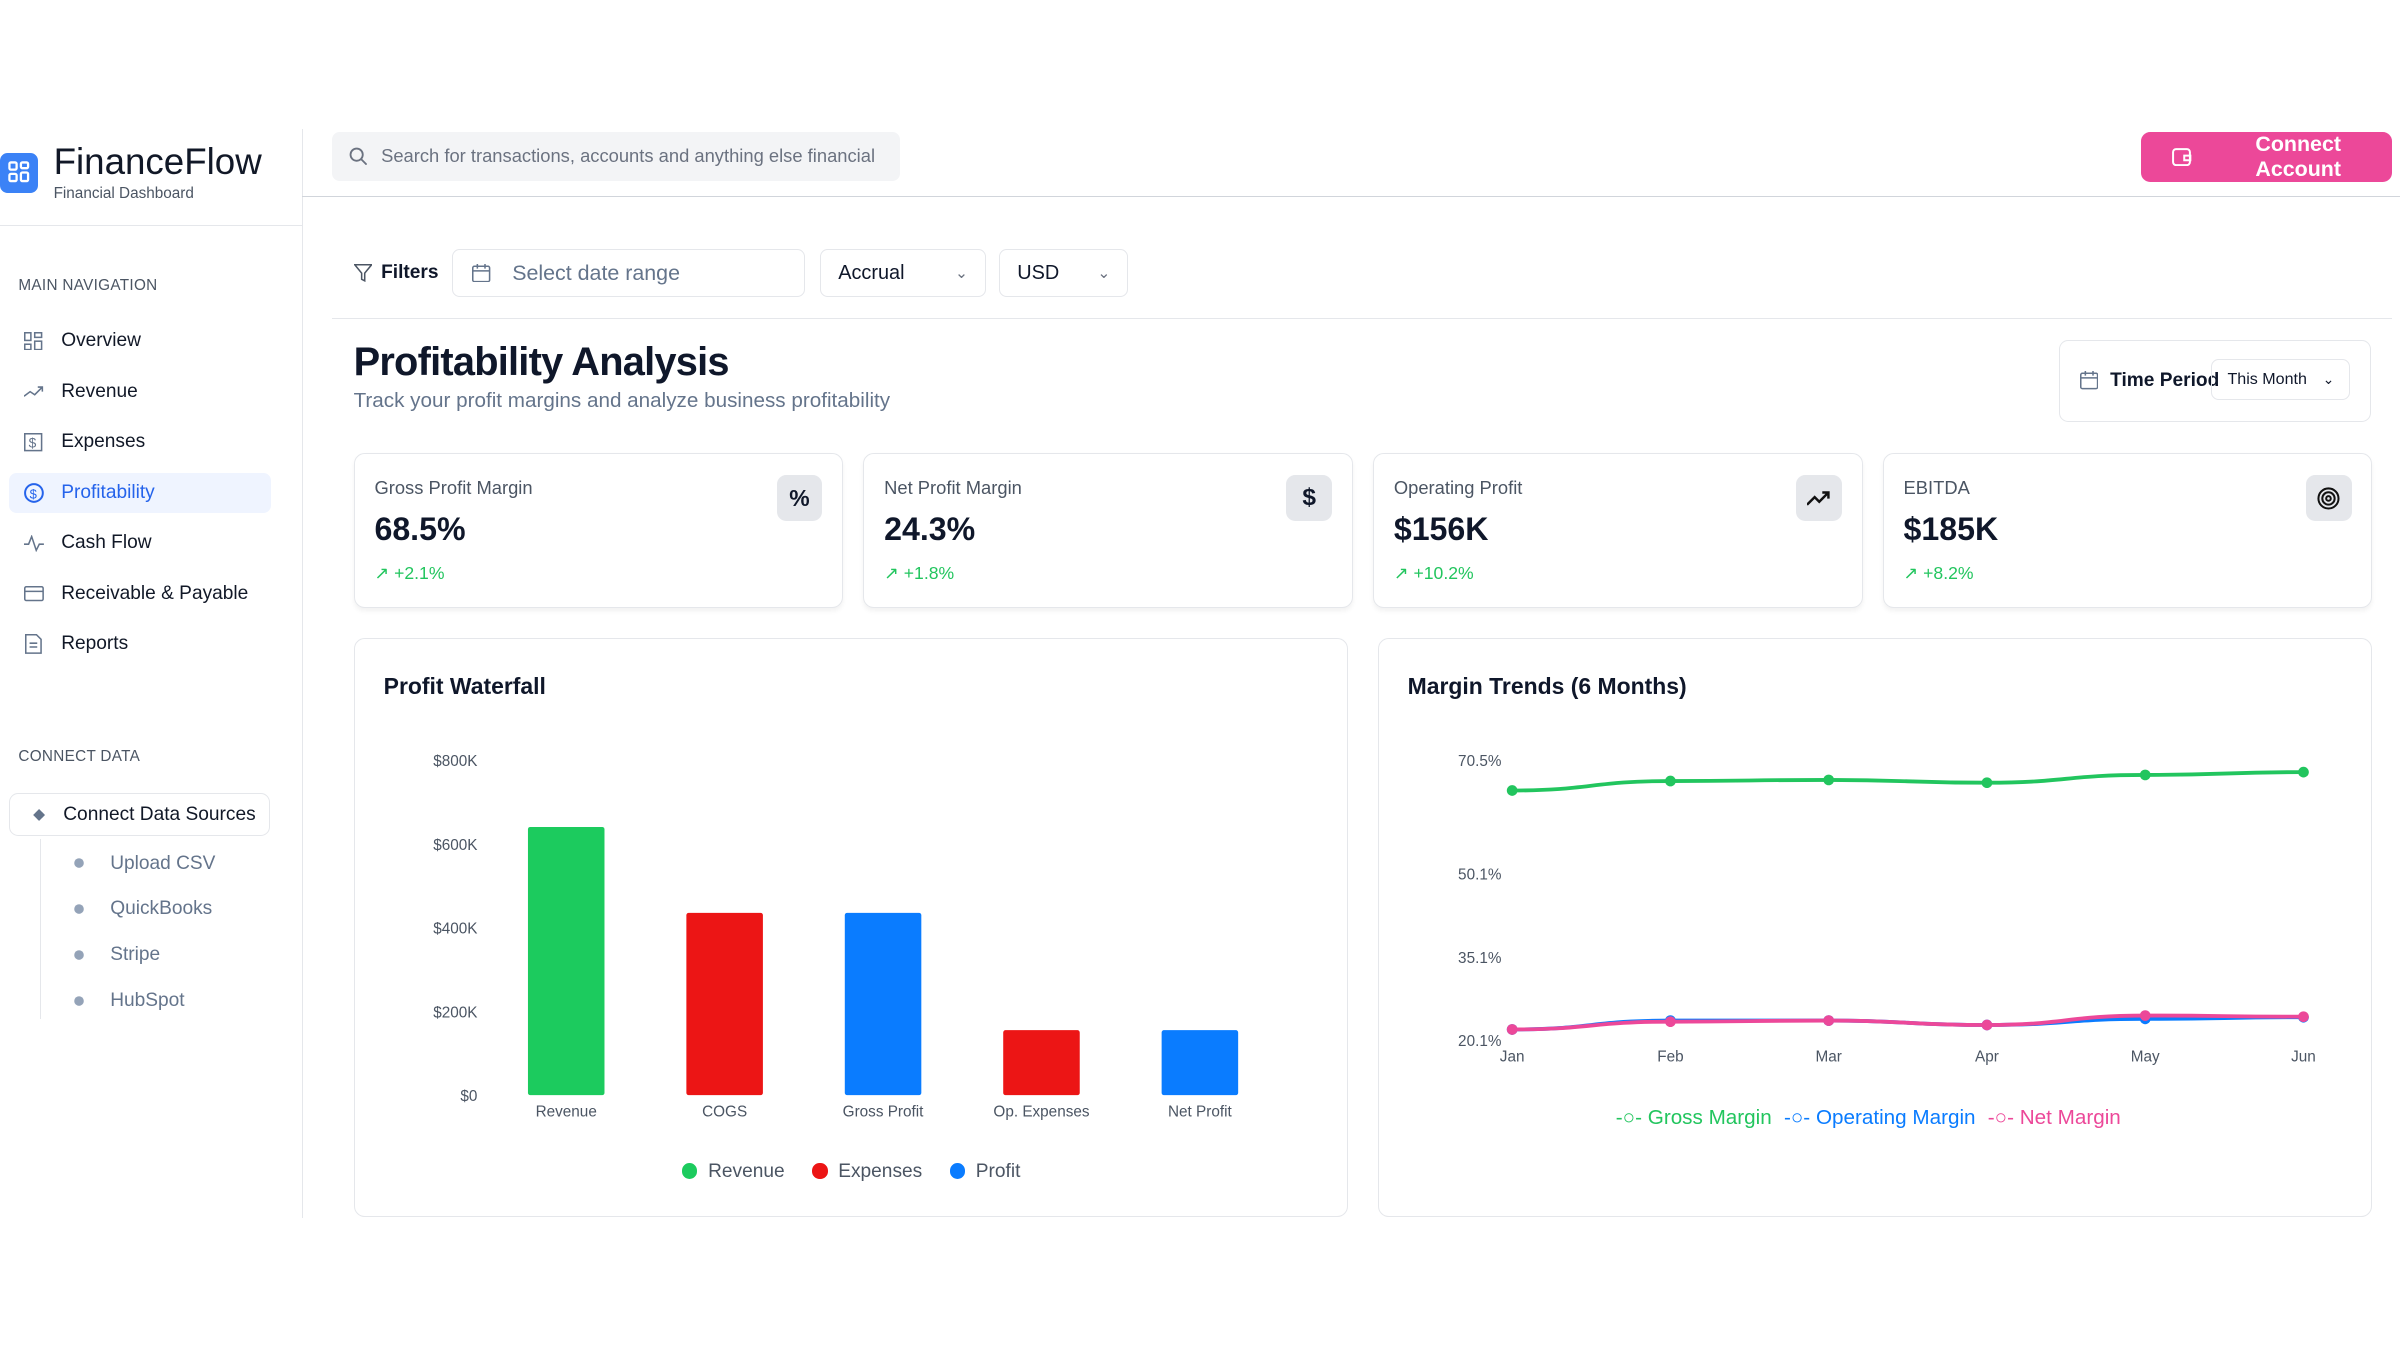 This screenshot has width=2400, height=1350. What do you see at coordinates (1480, 958) in the screenshot?
I see `y-tick-label: 35.1%` at bounding box center [1480, 958].